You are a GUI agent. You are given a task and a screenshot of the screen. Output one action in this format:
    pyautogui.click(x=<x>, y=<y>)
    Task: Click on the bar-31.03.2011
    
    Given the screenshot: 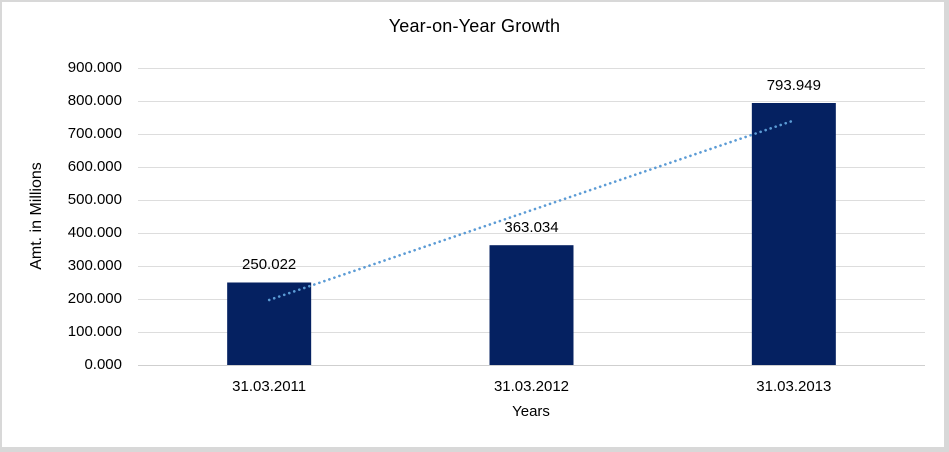 What is the action you would take?
    pyautogui.click(x=269, y=323)
    